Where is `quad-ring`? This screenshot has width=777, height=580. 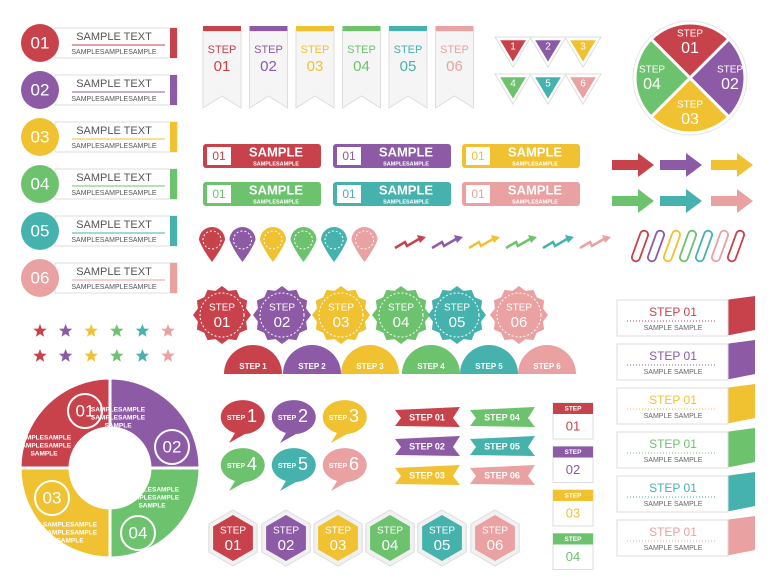
quad-ring is located at coordinates (690, 78).